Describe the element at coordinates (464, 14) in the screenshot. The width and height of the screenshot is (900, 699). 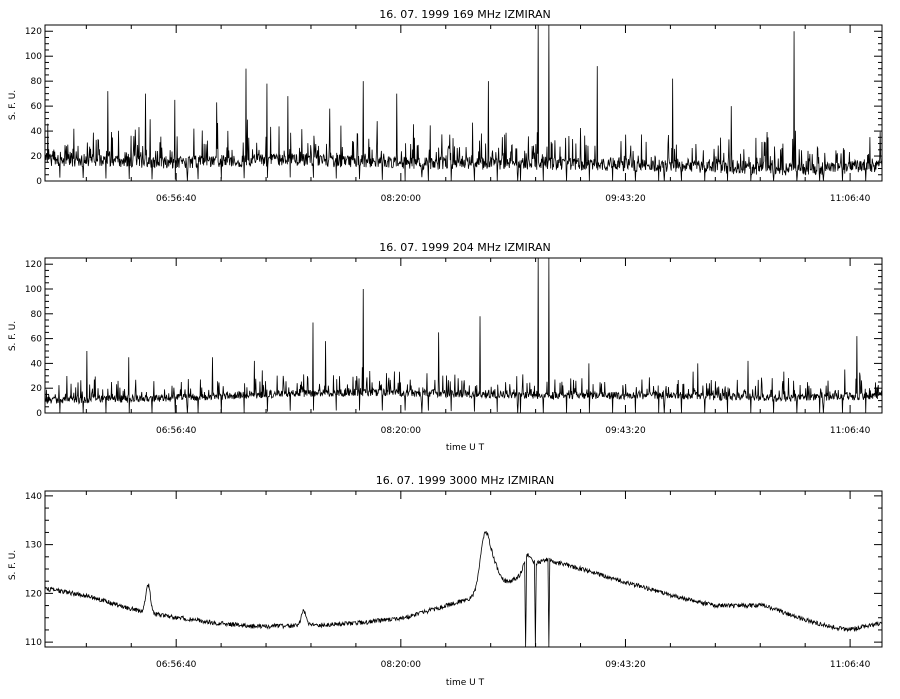
I see `chart-title: 16. 07. 1999 169 MHz IZMIRAN` at that location.